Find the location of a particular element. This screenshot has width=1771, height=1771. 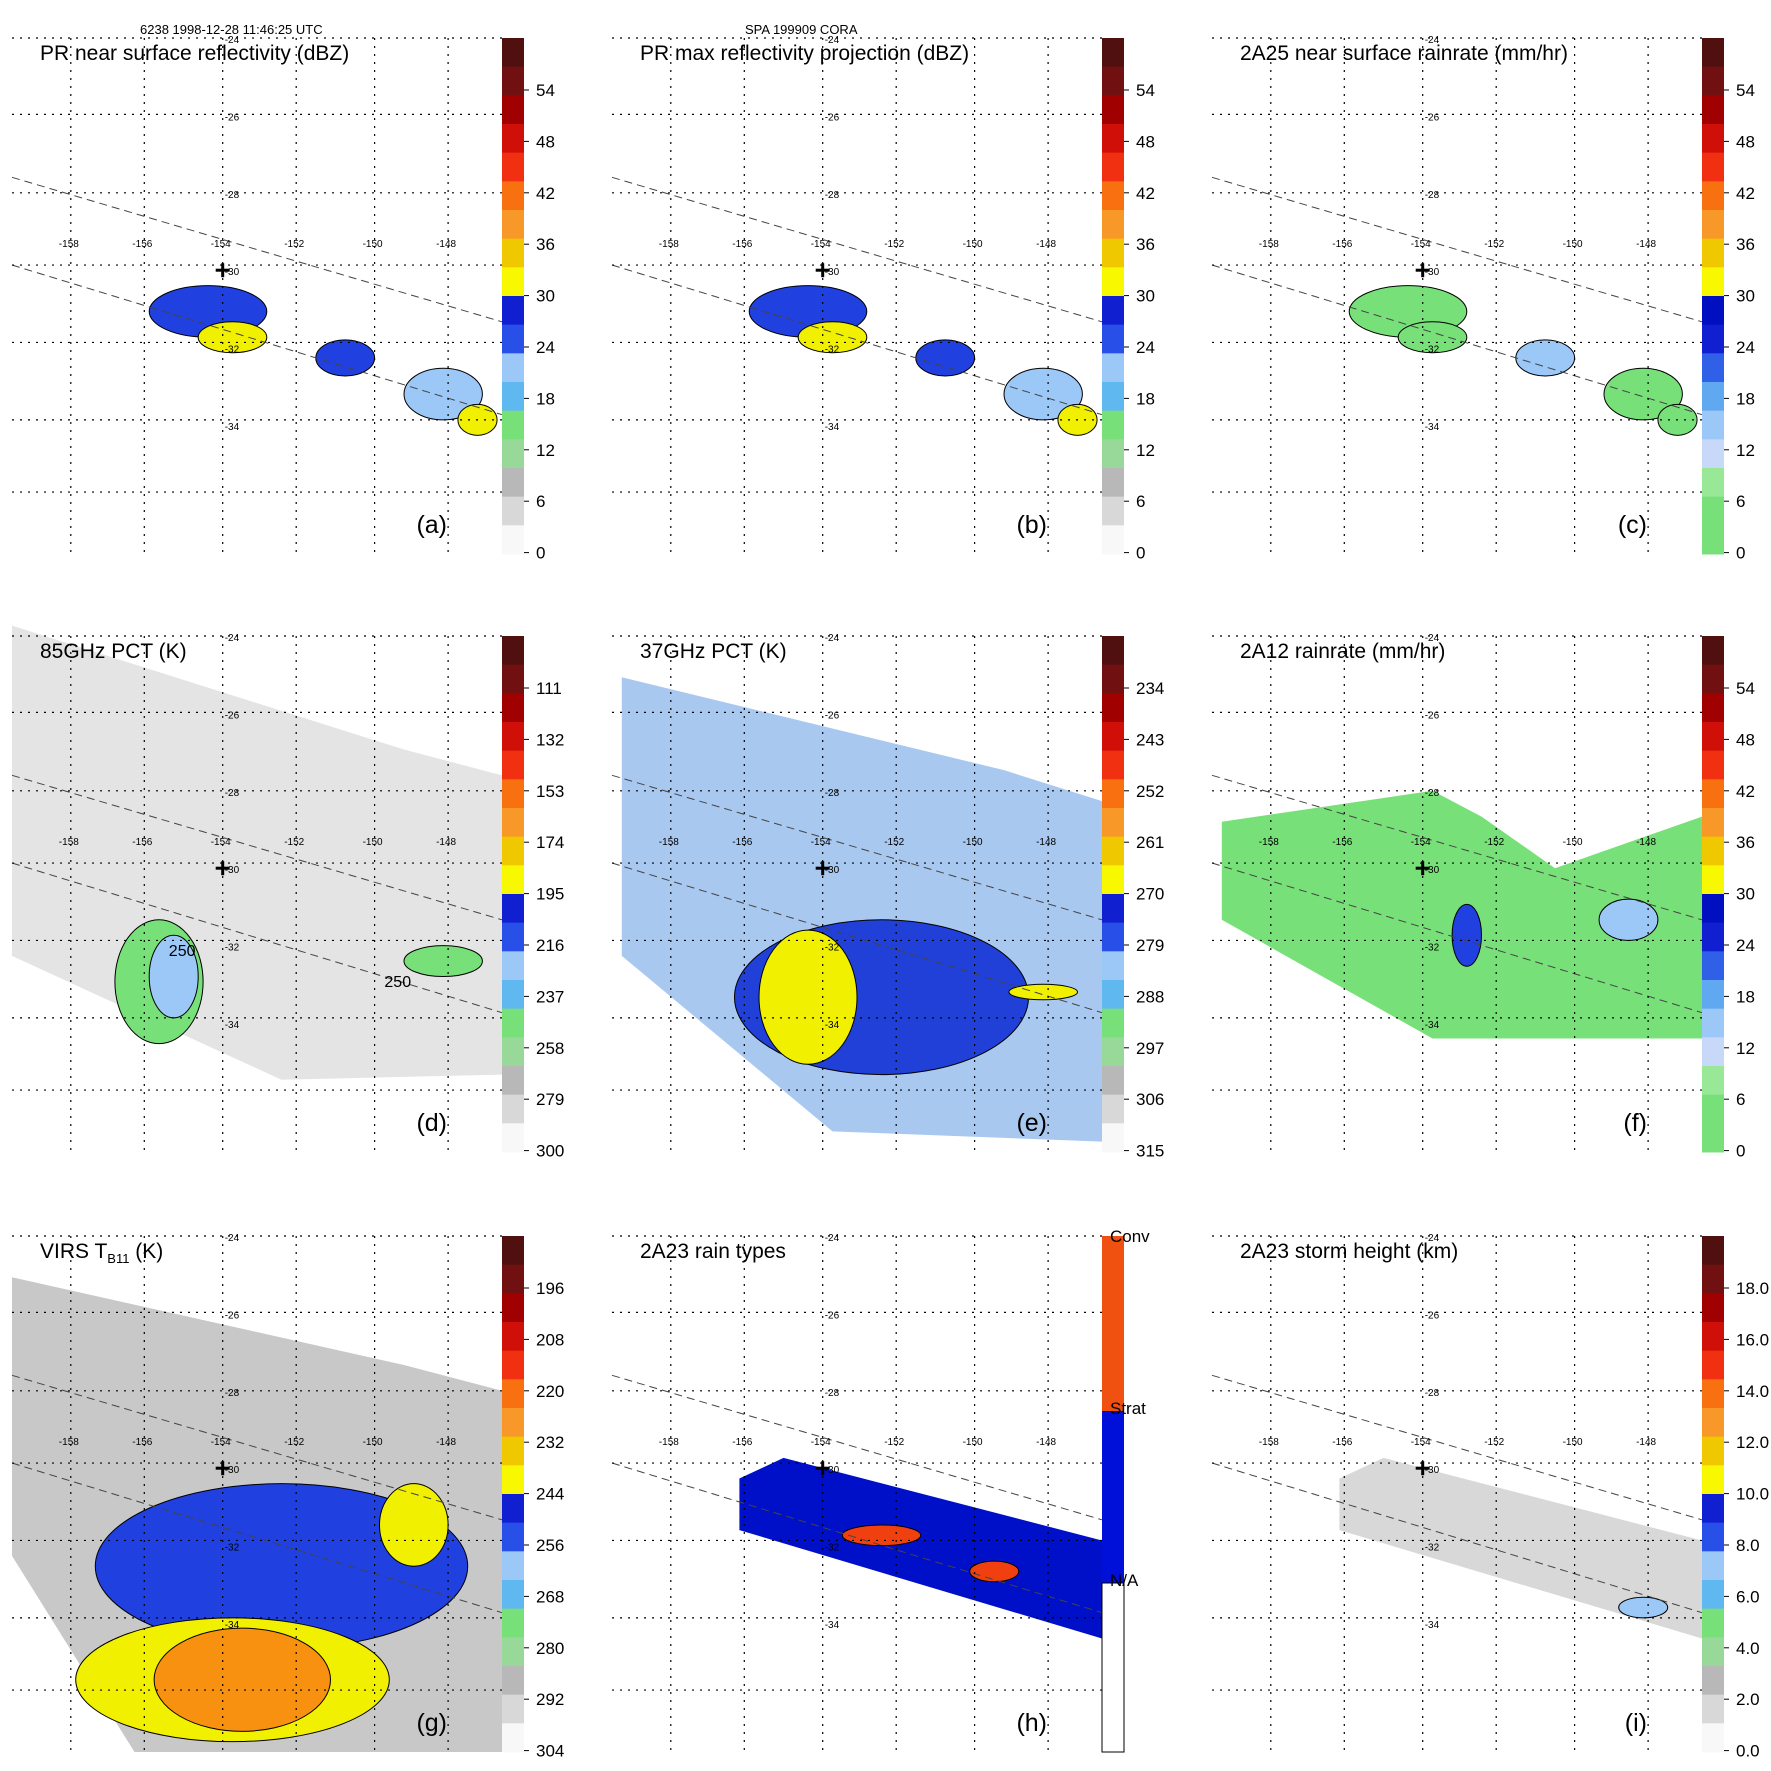

colorbar-label: 174 is located at coordinates (550, 842).